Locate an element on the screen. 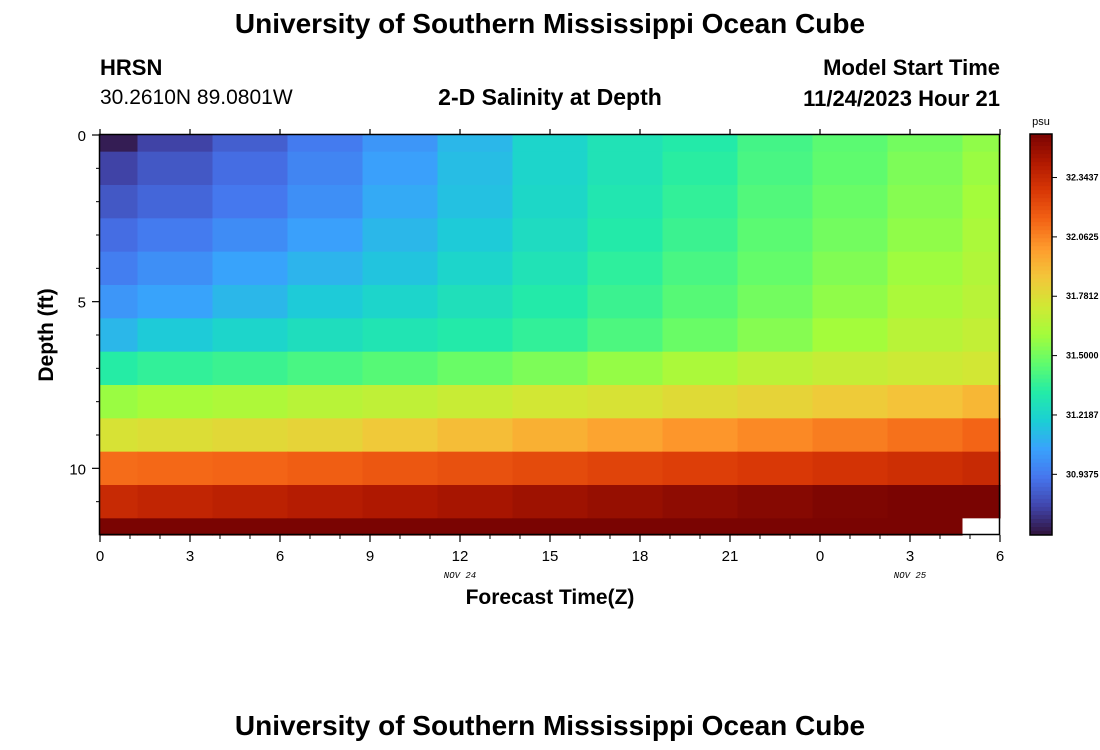 The width and height of the screenshot is (1100, 750). model-start-value: 11/24/2023 Hour 21 is located at coordinates (901, 98).